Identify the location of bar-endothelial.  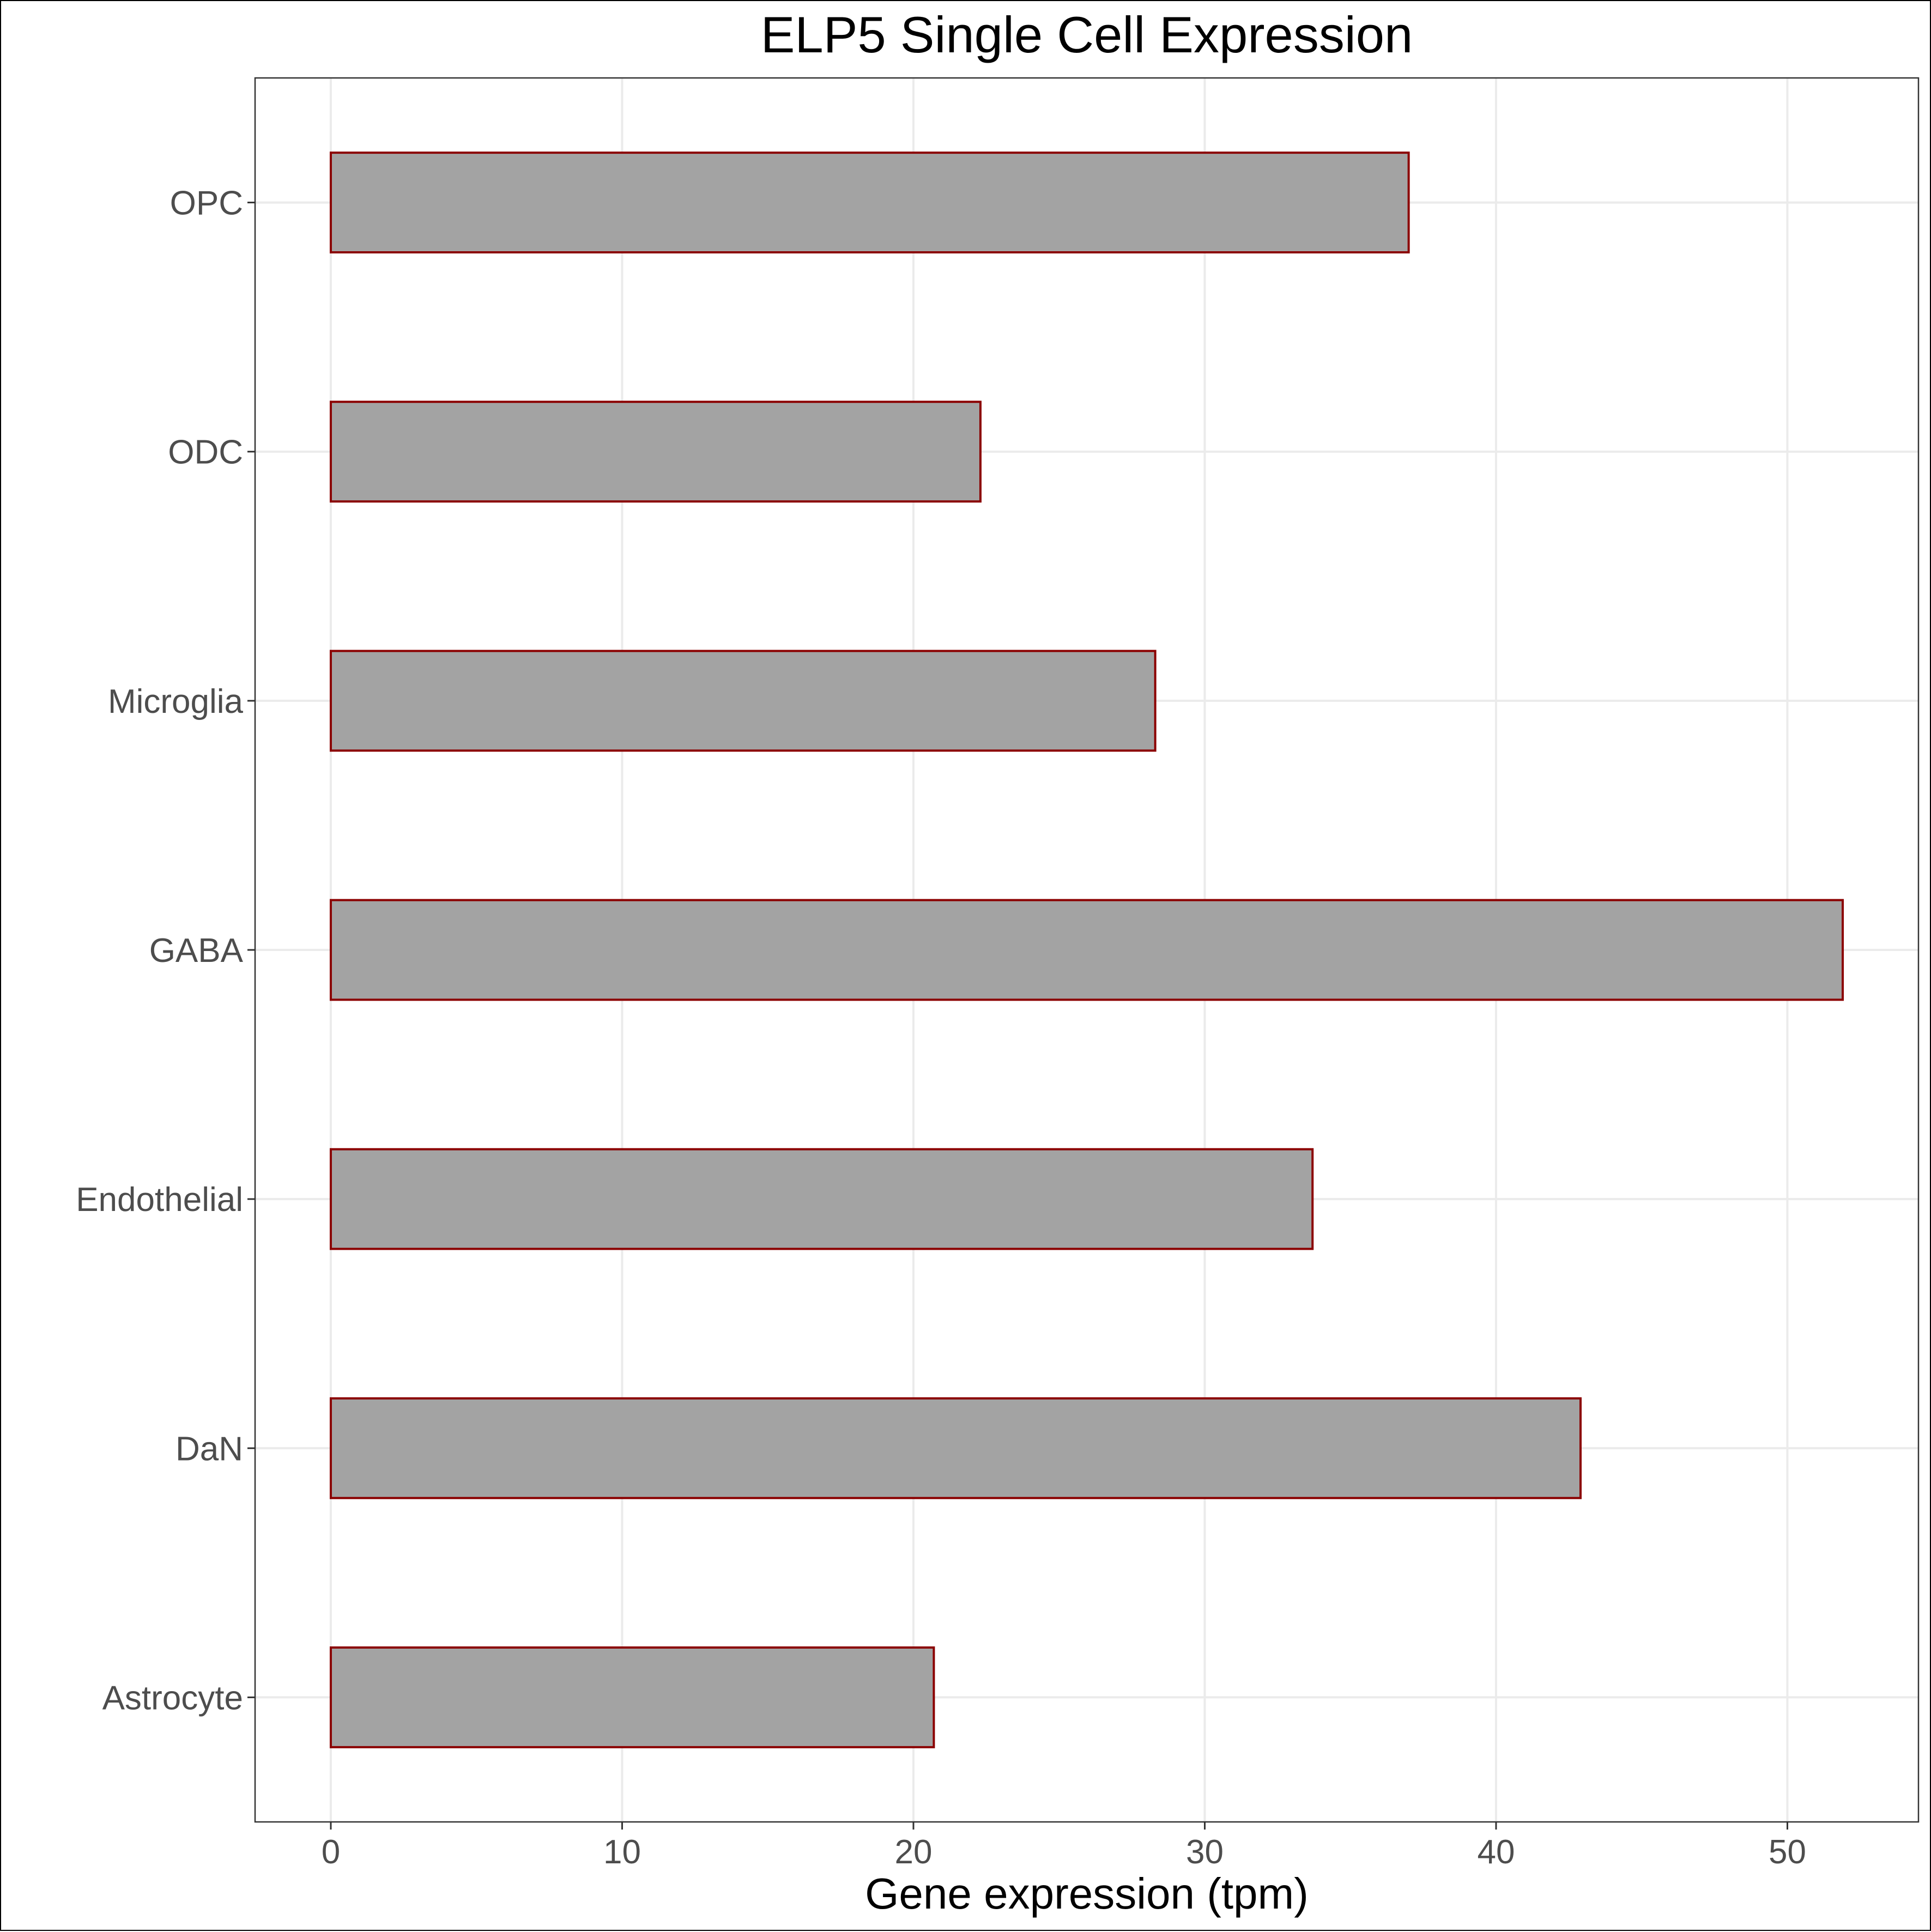
(821, 1199).